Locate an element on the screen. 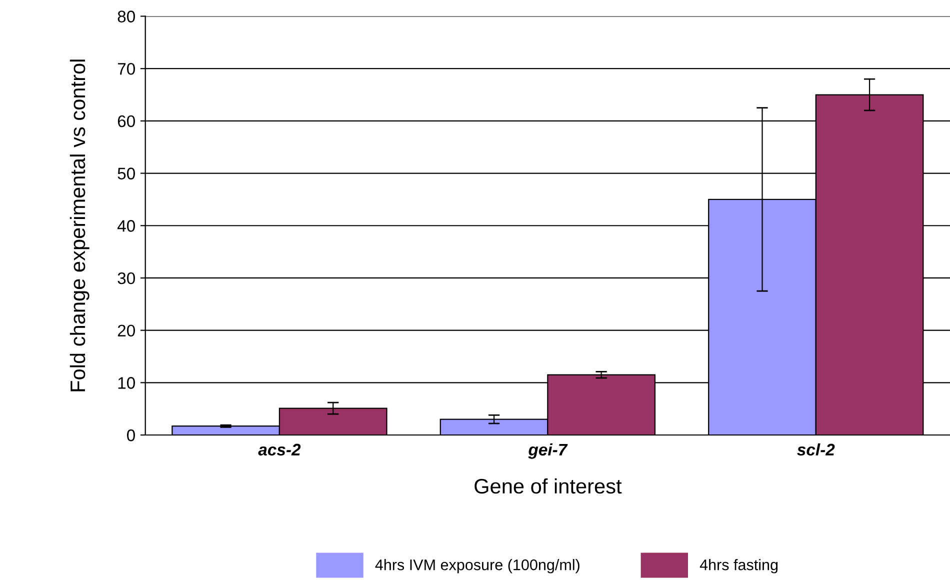 This screenshot has height=580, width=950. y-tick-label: 50 is located at coordinates (126, 174).